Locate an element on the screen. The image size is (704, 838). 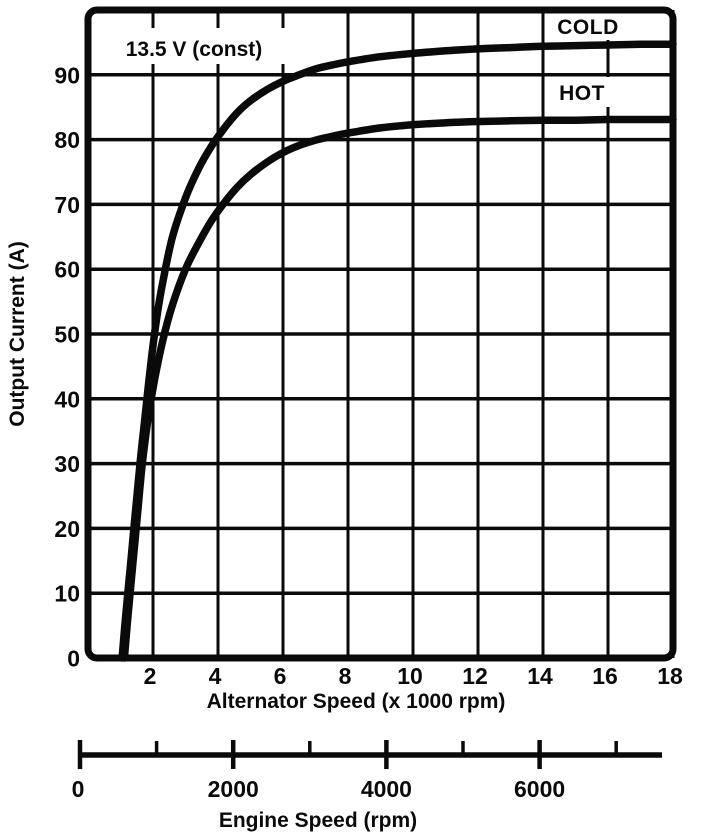
cold-series-label: COLD is located at coordinates (588, 27).